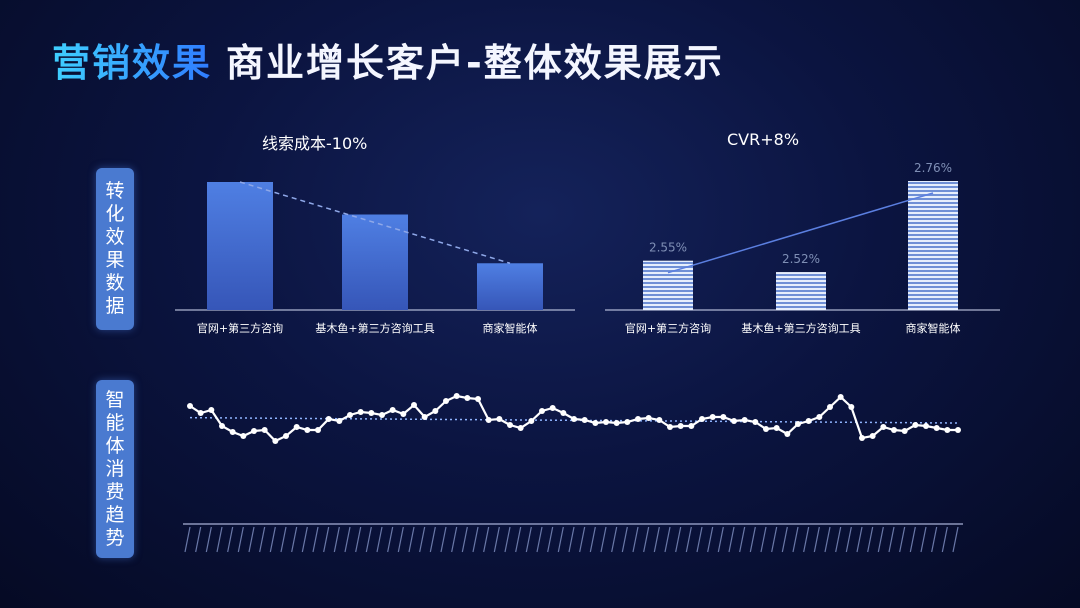 The height and width of the screenshot is (608, 1080). Describe the element at coordinates (115, 283) in the screenshot. I see `label-char: 数` at that location.